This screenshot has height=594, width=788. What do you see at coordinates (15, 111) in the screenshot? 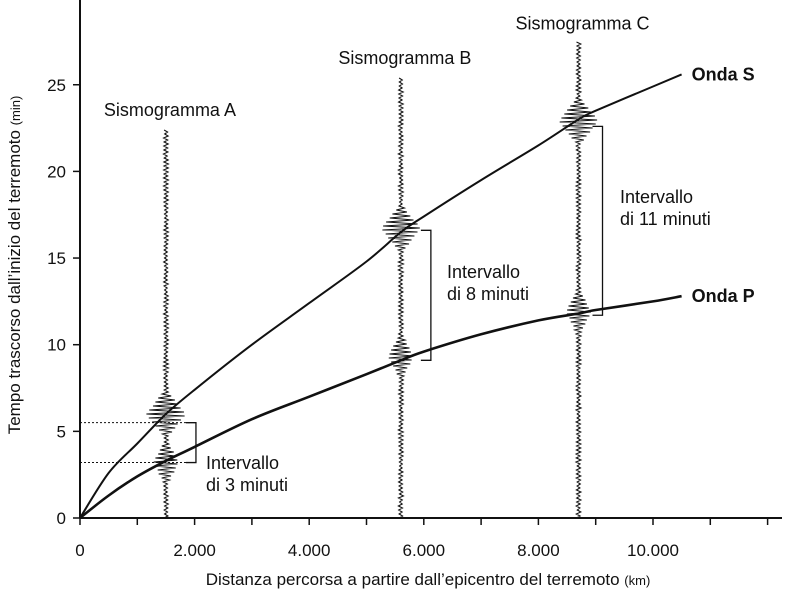
I see `y-axis-unit: (min)` at bounding box center [15, 111].